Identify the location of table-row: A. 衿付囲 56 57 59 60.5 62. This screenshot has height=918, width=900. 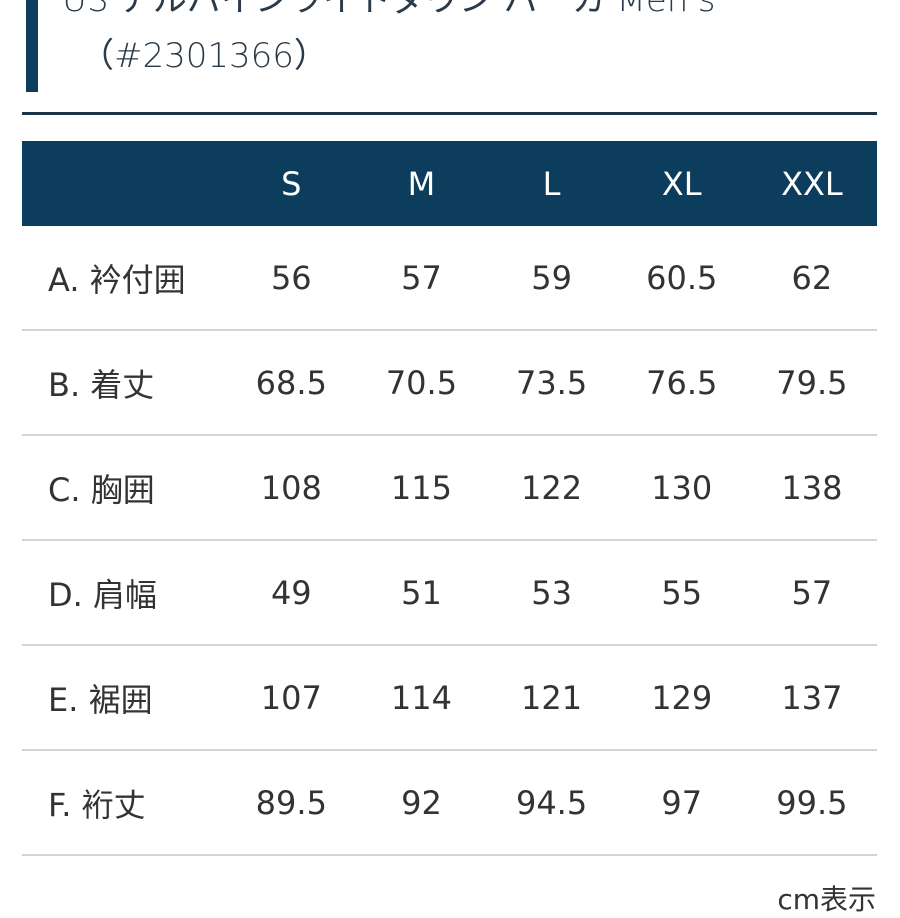
(449, 278).